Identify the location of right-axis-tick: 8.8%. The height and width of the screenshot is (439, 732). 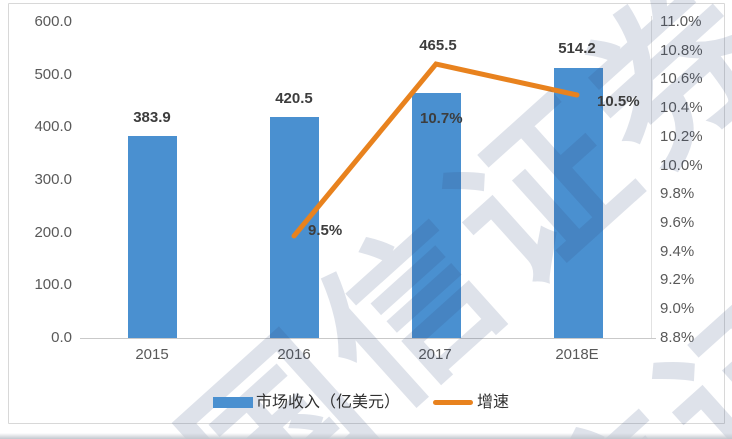
(677, 337).